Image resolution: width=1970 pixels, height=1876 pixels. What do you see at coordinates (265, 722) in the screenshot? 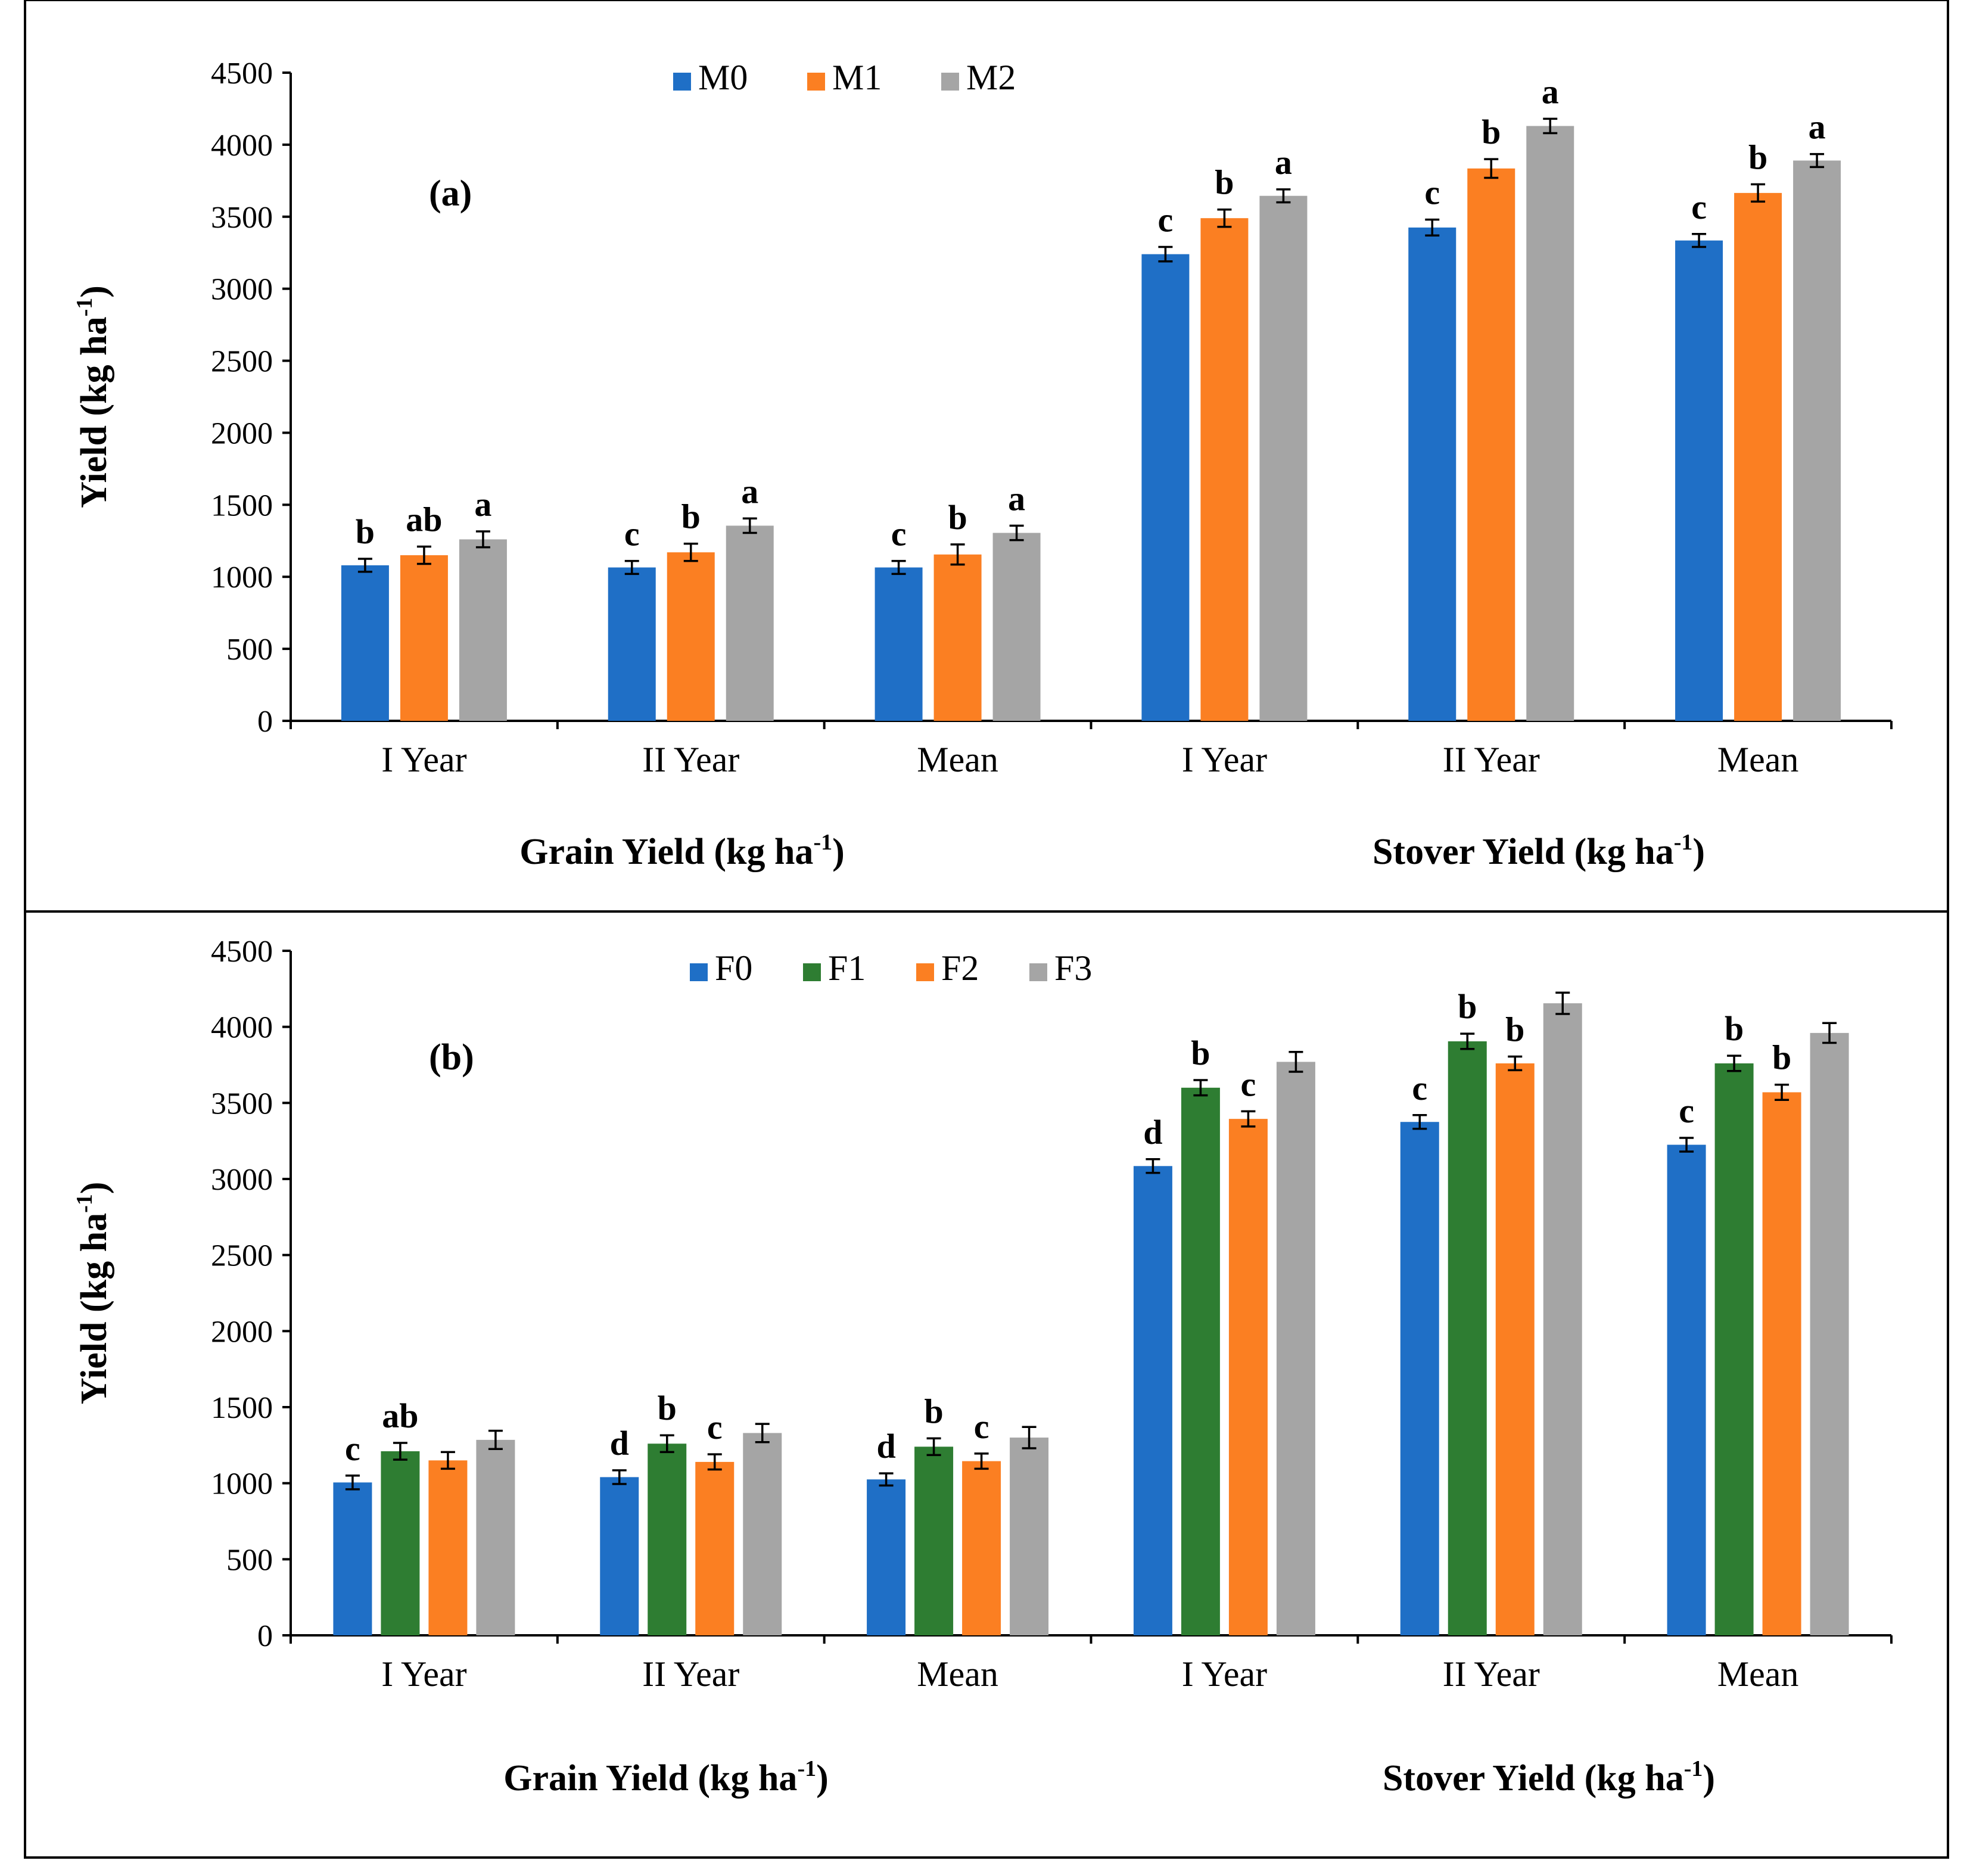
I see `y-tick-label: 0` at bounding box center [265, 722].